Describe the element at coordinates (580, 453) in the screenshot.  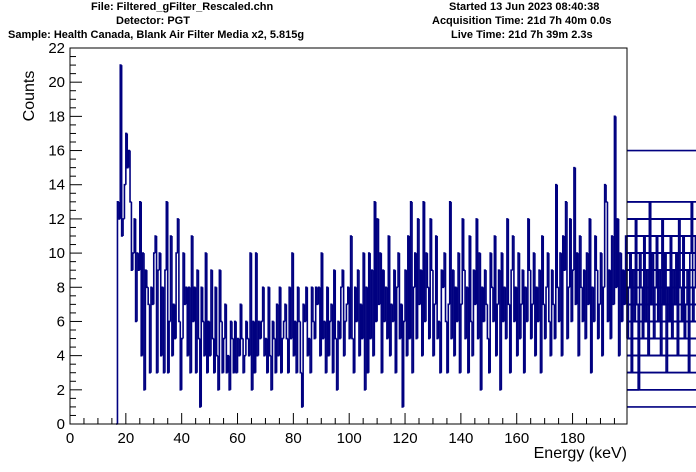
I see `x-axis-title: Energy (keV)` at that location.